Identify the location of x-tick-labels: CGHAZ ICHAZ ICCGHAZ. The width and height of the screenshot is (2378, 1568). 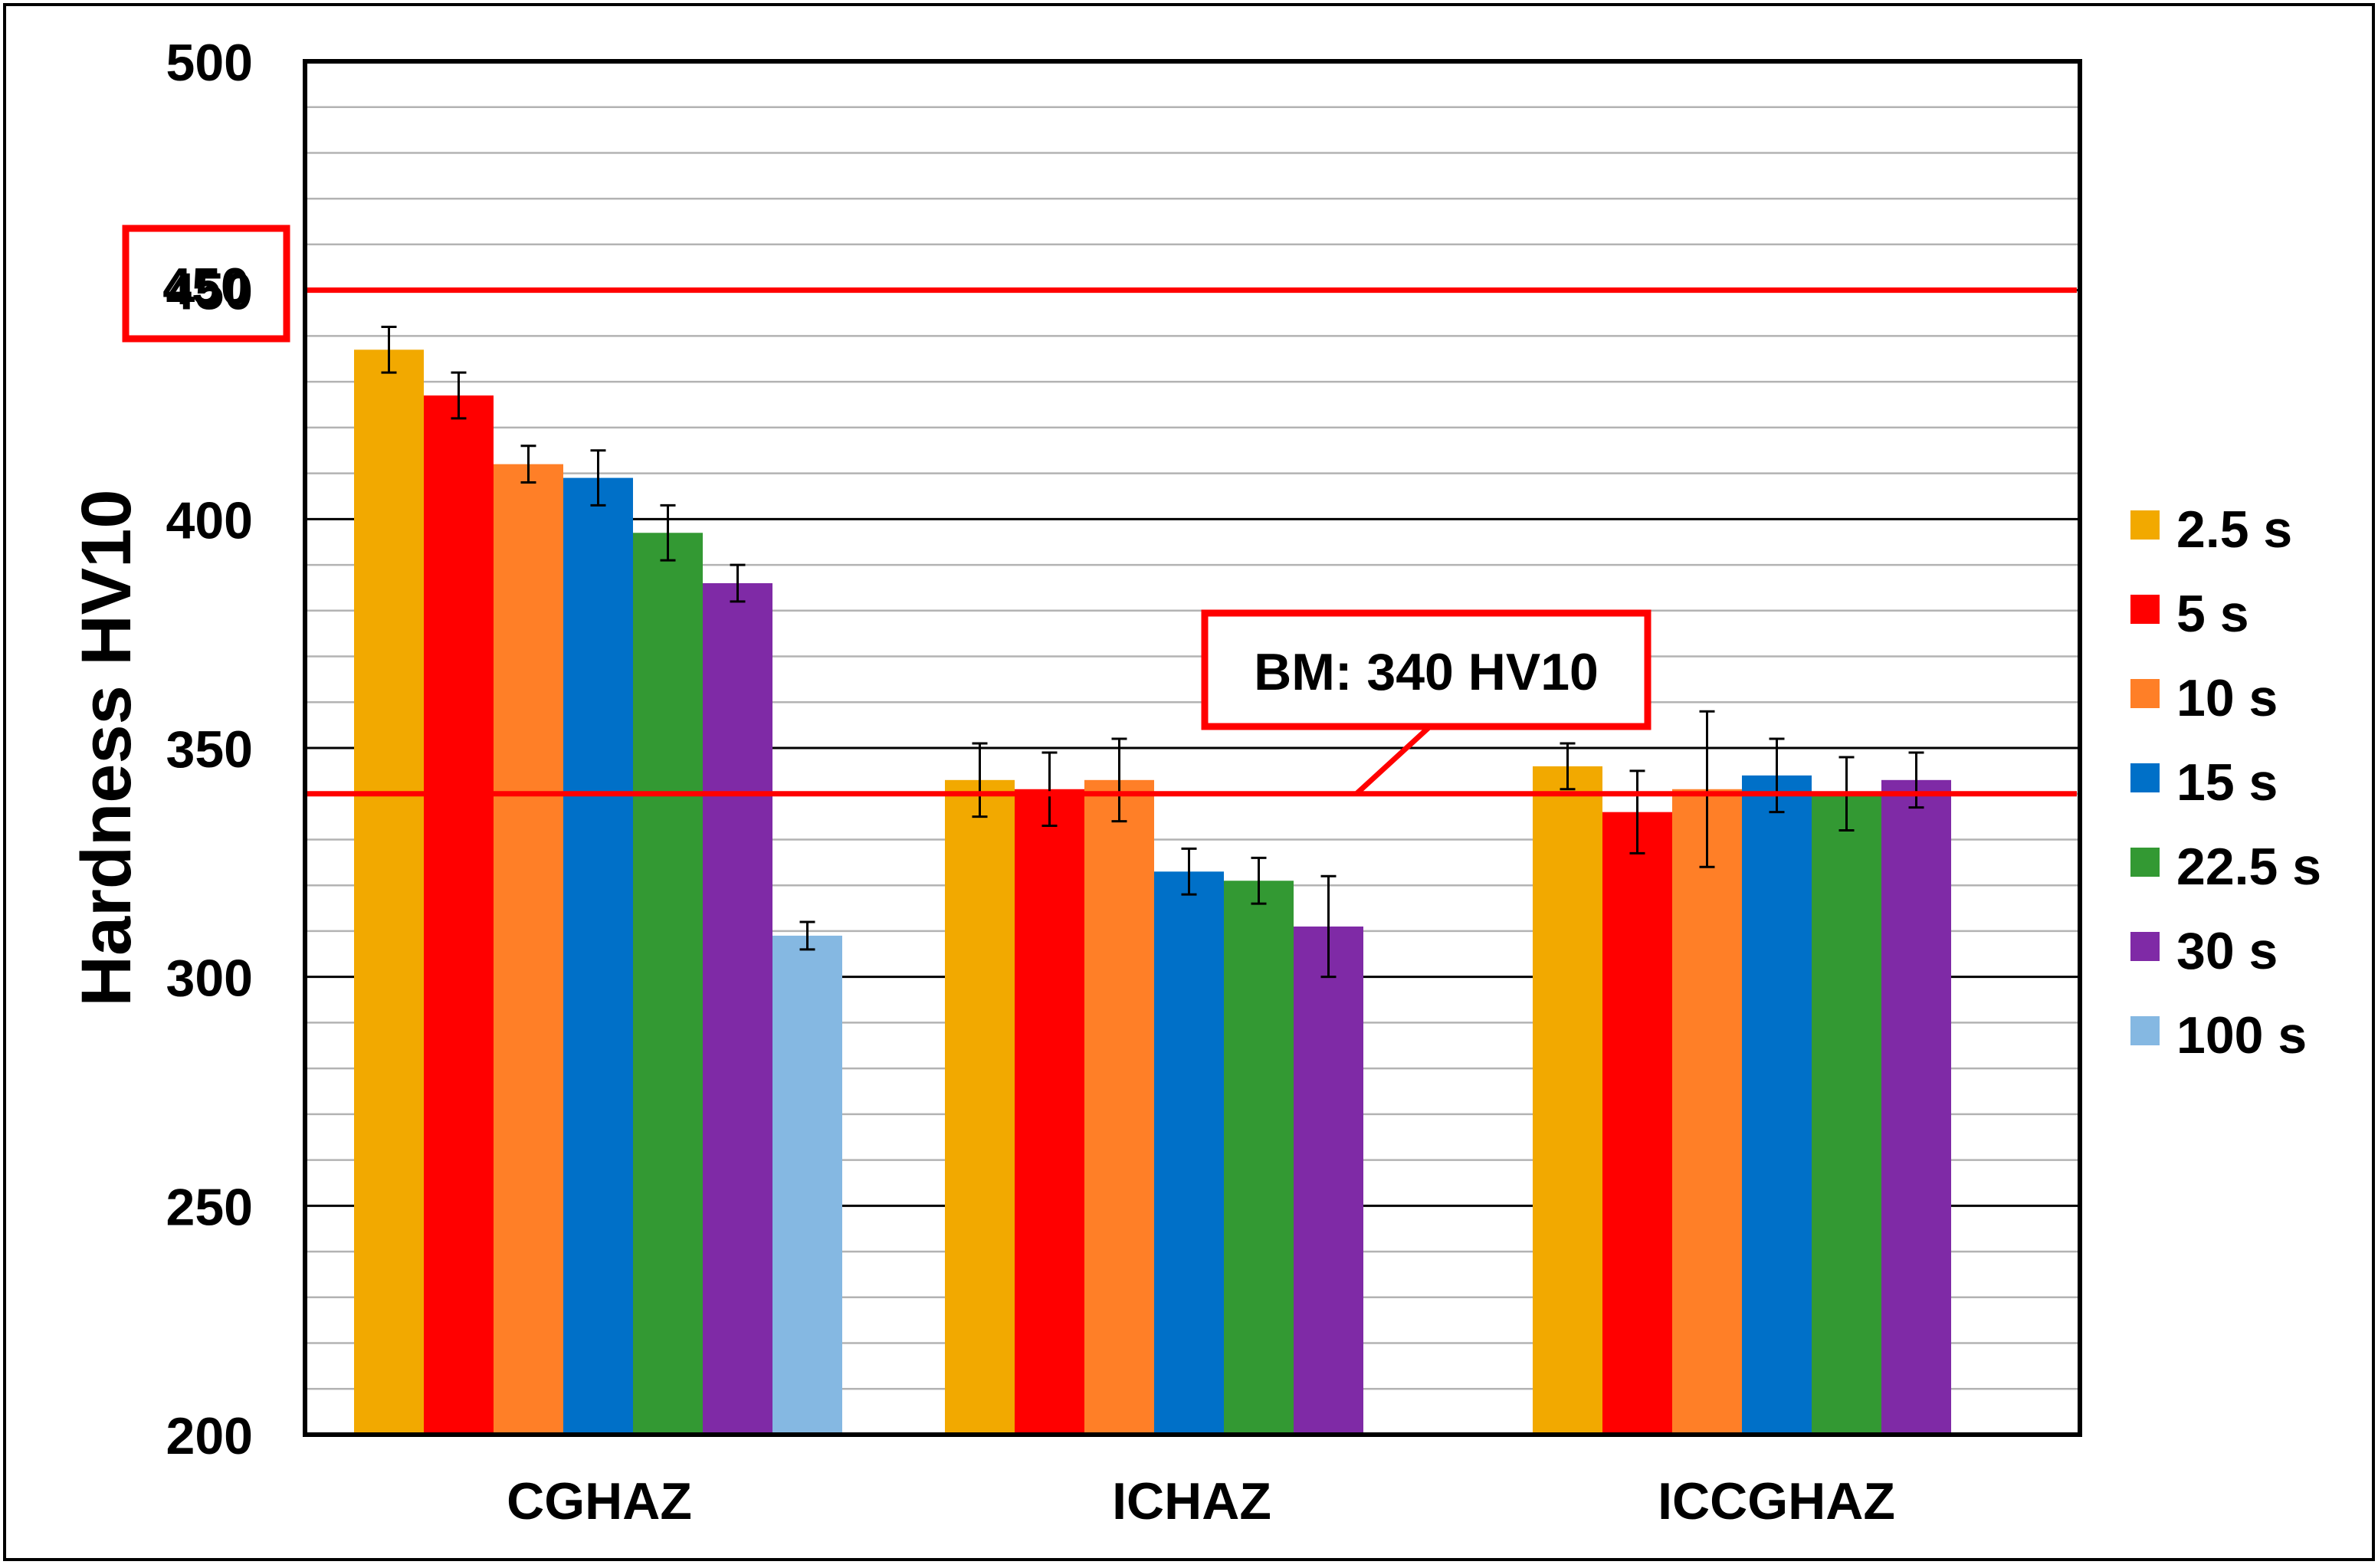
(1201, 1501).